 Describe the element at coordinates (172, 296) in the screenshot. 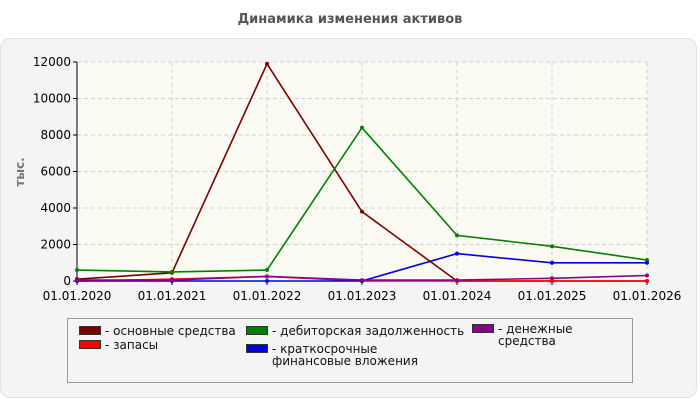

I see `x-tick-label: 01.01.2021` at that location.